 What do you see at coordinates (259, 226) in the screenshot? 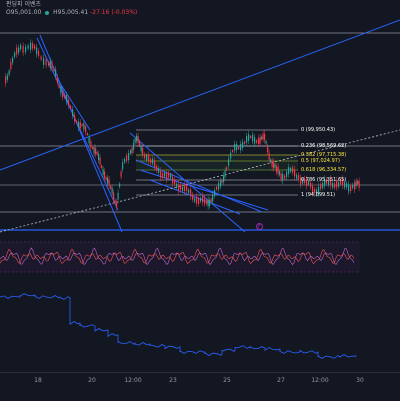
I see `event-marker-icon: F` at bounding box center [259, 226].